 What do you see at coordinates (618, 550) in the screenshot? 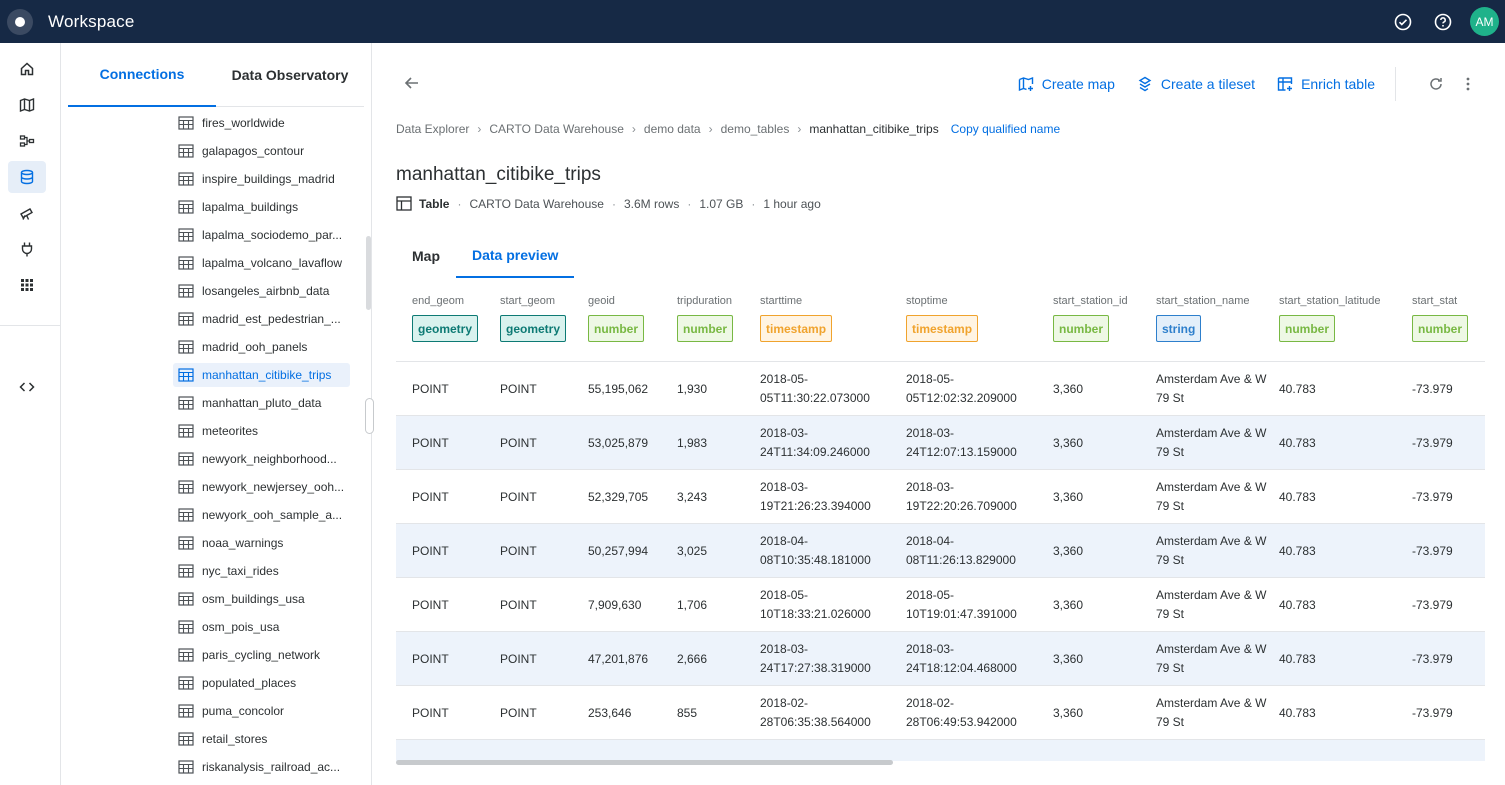
I see `table-cell: 50,257,994` at bounding box center [618, 550].